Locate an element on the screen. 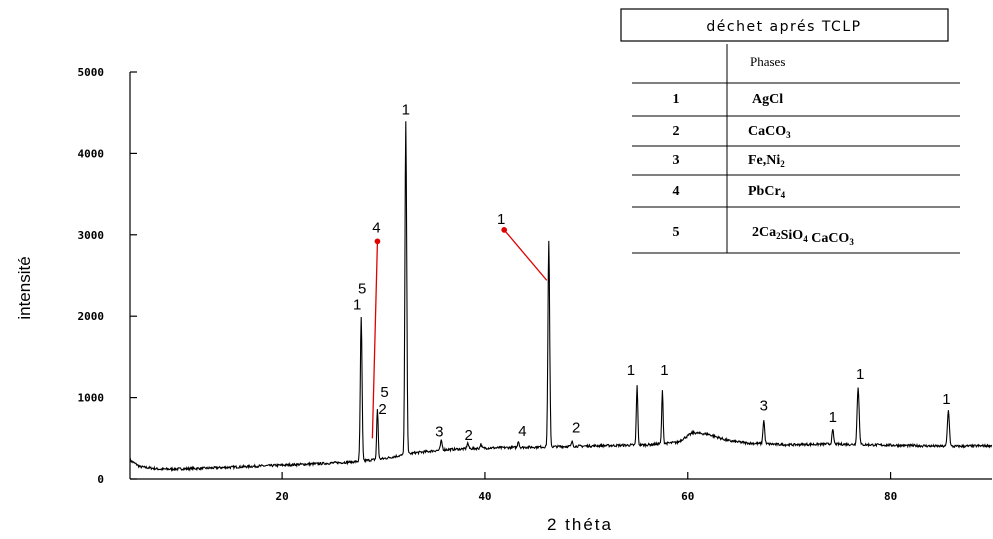 This screenshot has height=539, width=993. legend-title: déchet aprés TCLP is located at coordinates (783, 27).